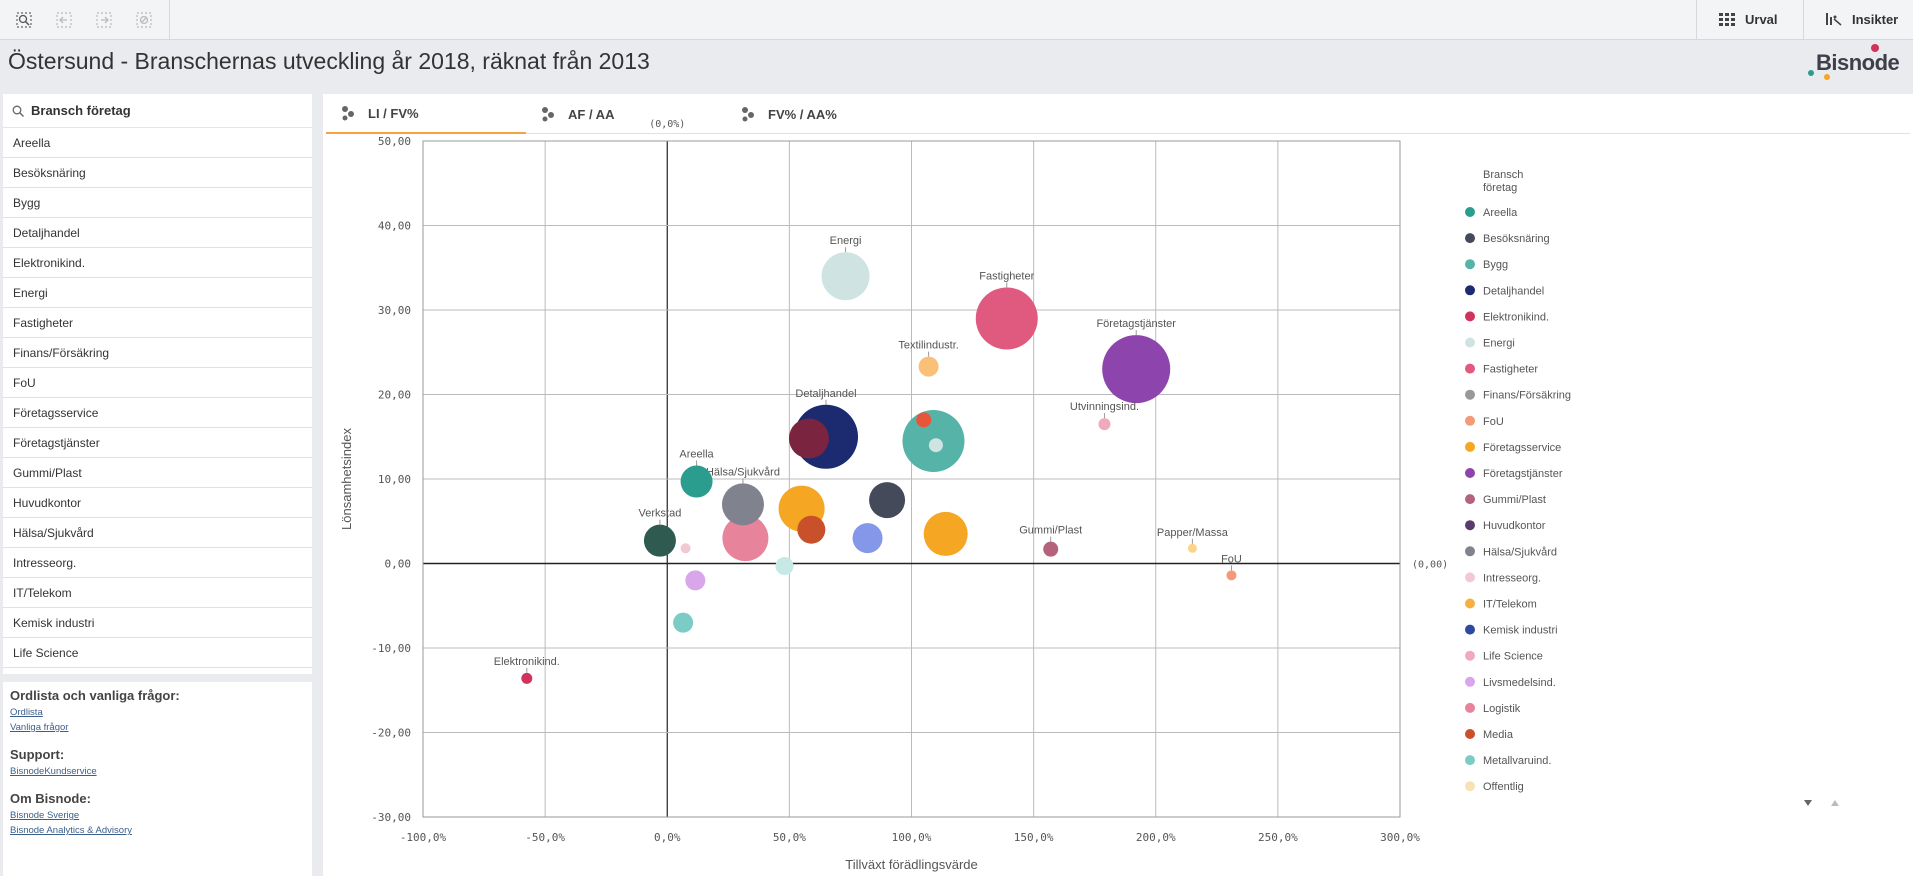 This screenshot has height=876, width=1913. I want to click on faq-link: Vanliga frågor, so click(39, 727).